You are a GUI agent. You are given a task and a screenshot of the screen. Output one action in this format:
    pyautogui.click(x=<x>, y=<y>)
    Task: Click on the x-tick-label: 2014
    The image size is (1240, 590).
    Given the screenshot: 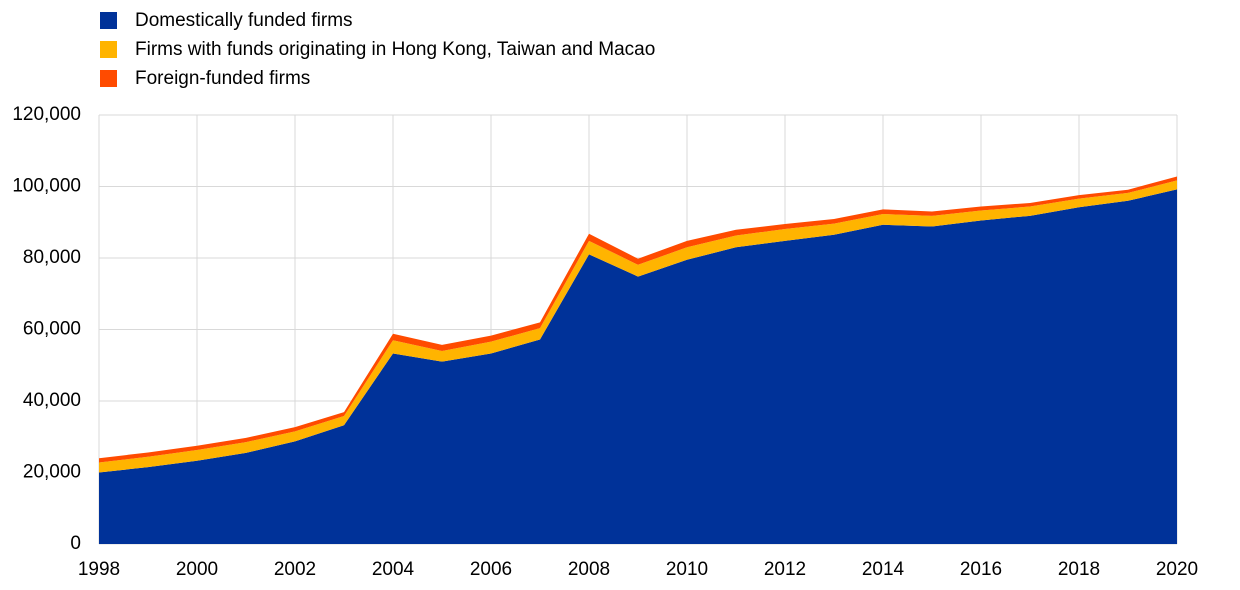 What is the action you would take?
    pyautogui.click(x=883, y=569)
    